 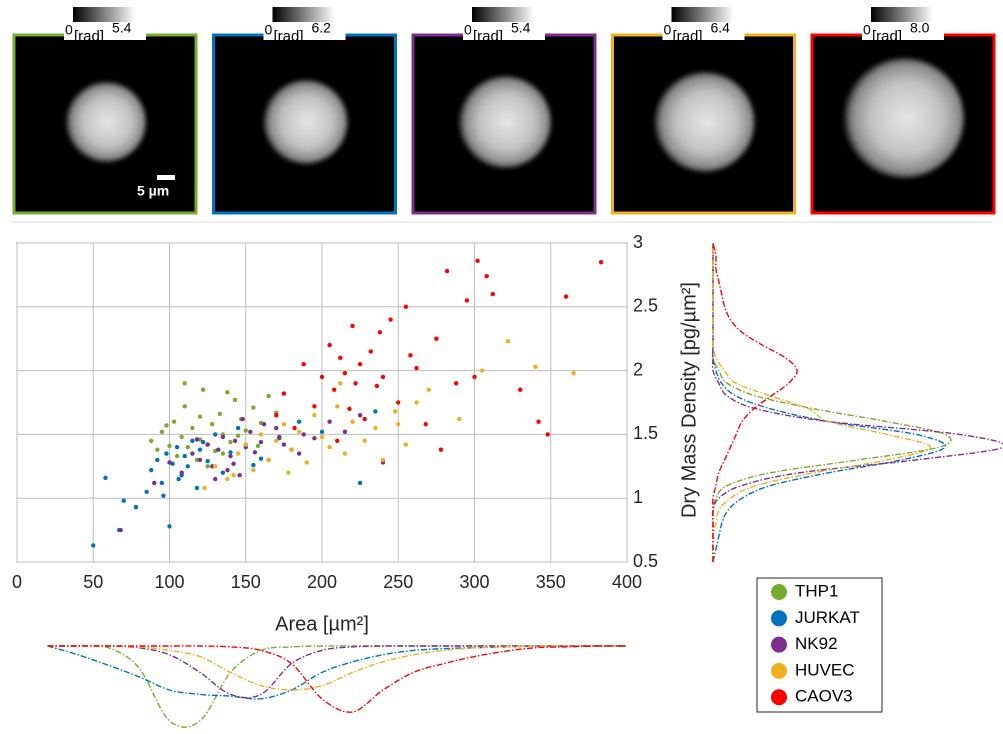 I want to click on x-tick-label: 300, so click(x=474, y=582).